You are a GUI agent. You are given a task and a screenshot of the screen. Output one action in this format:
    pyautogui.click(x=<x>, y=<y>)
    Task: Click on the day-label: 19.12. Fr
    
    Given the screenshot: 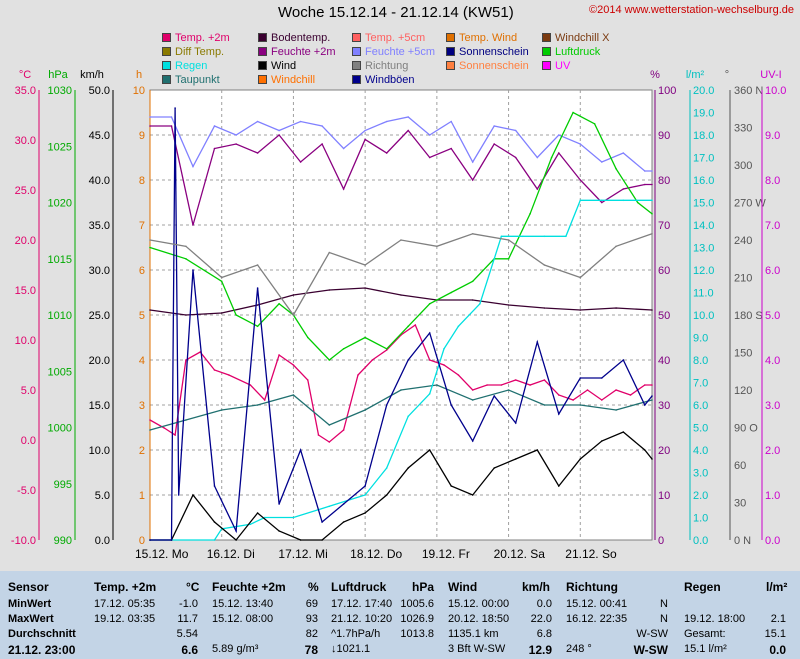 What is the action you would take?
    pyautogui.click(x=446, y=554)
    